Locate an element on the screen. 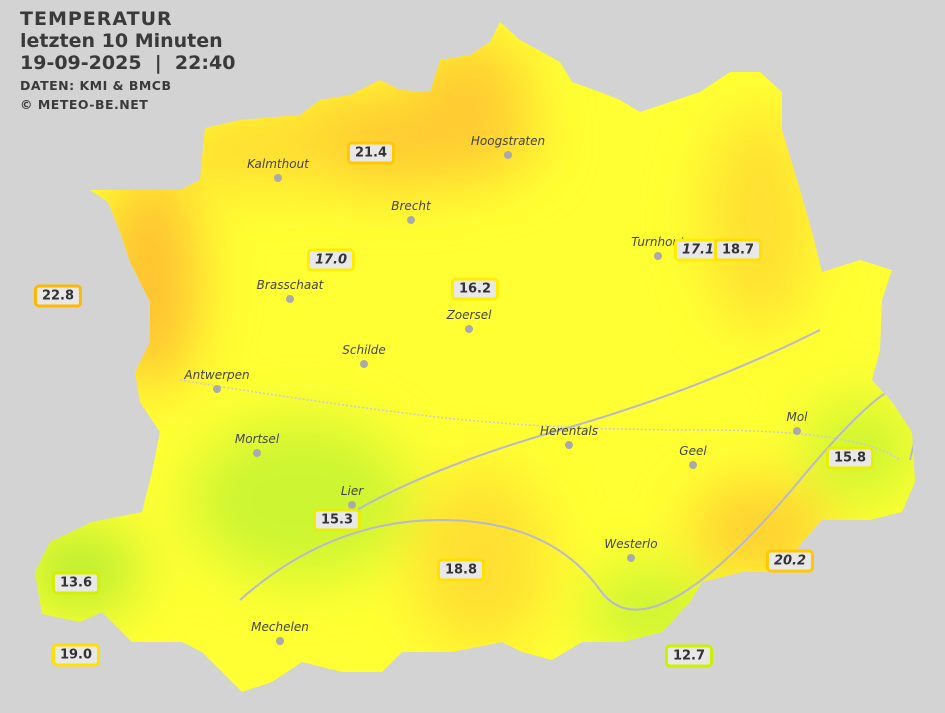 The width and height of the screenshot is (945, 713). station-temperature: 21.4 is located at coordinates (371, 153).